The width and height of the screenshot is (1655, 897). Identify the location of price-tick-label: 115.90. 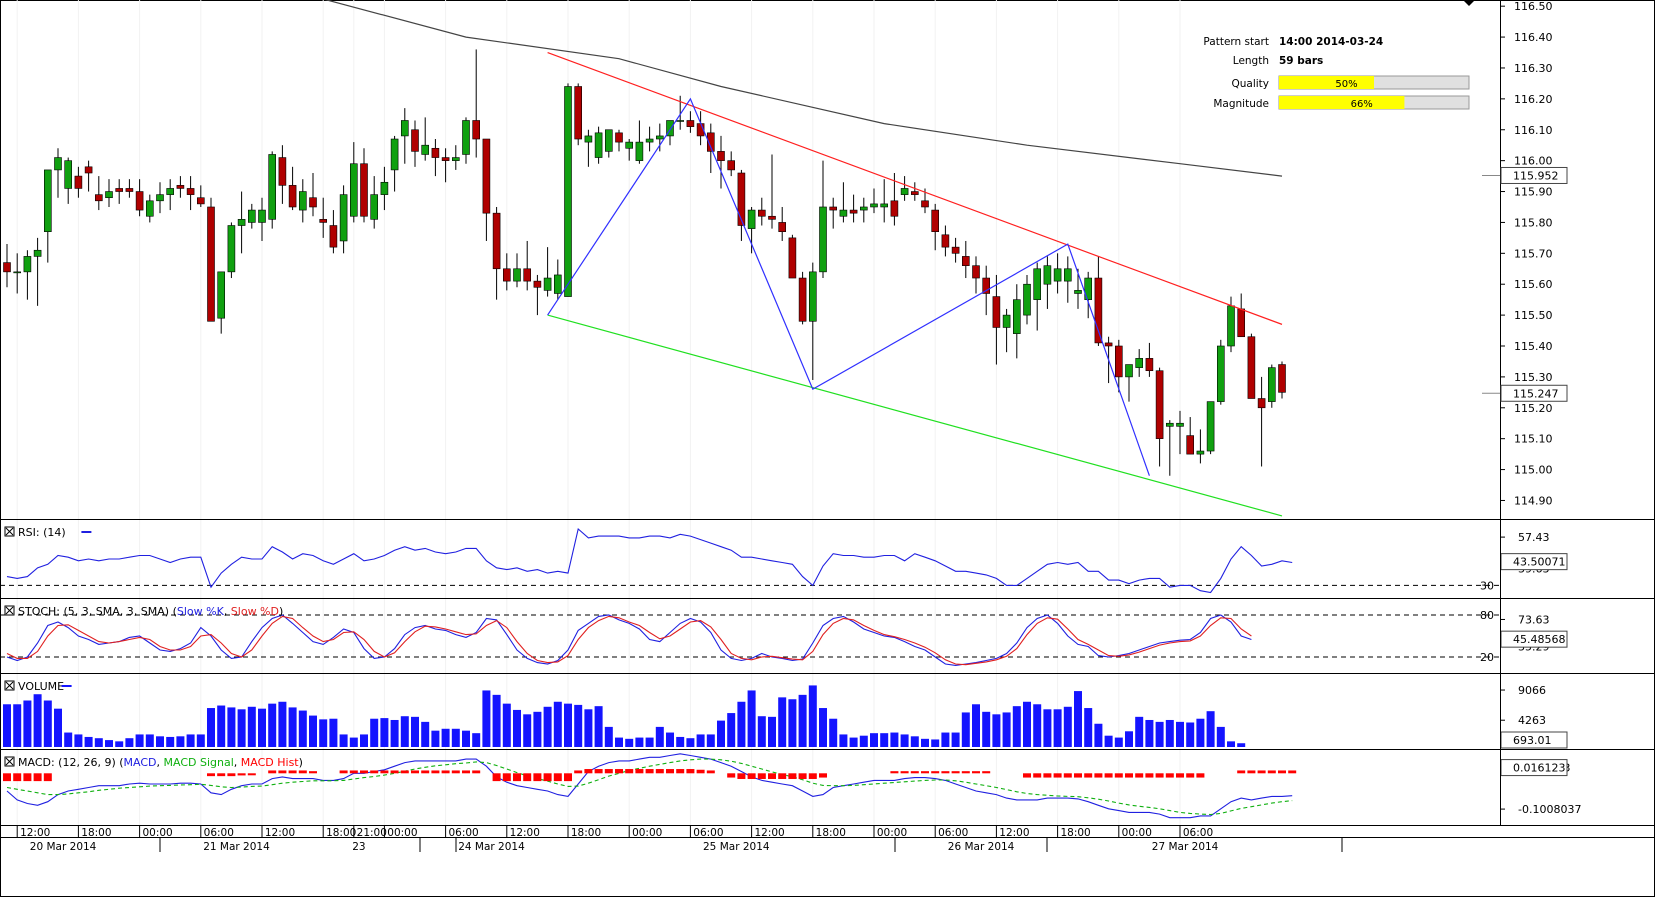
(1533, 192).